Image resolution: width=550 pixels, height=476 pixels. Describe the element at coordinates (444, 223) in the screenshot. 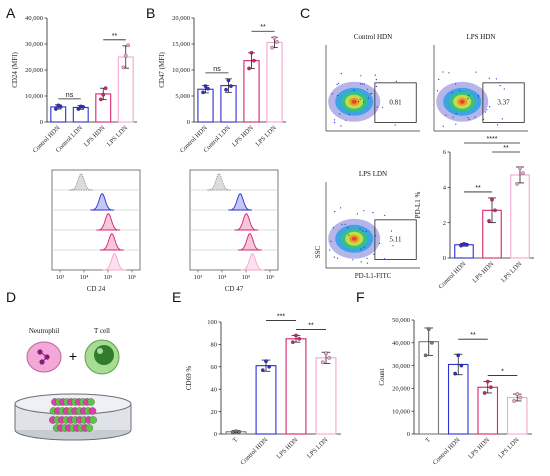

I see `y-tick-label: 2` at that location.